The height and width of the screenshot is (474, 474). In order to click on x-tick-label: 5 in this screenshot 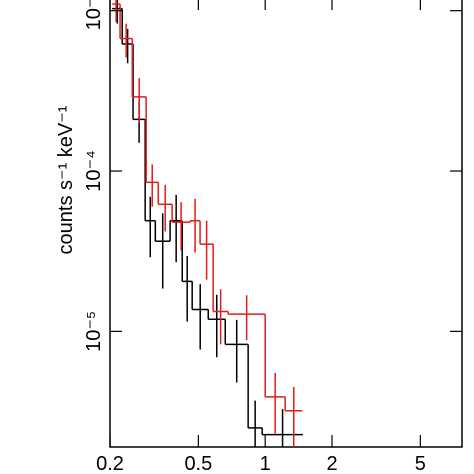, I will do `click(420, 463)`.